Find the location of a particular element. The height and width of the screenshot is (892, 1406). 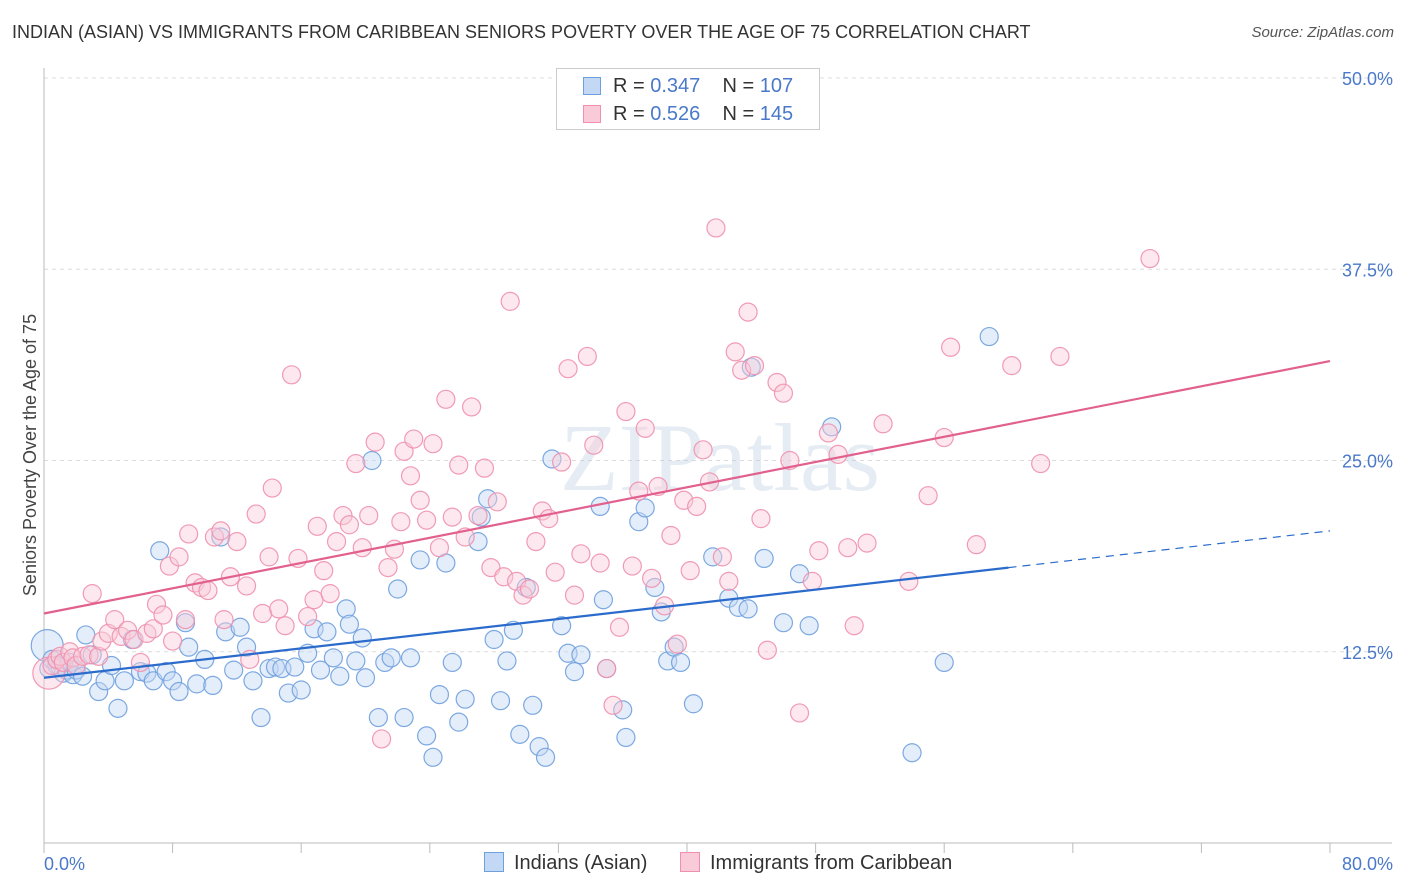

legend-item-caribbean: Immigrants from Caribbean is located at coordinates (816, 863).